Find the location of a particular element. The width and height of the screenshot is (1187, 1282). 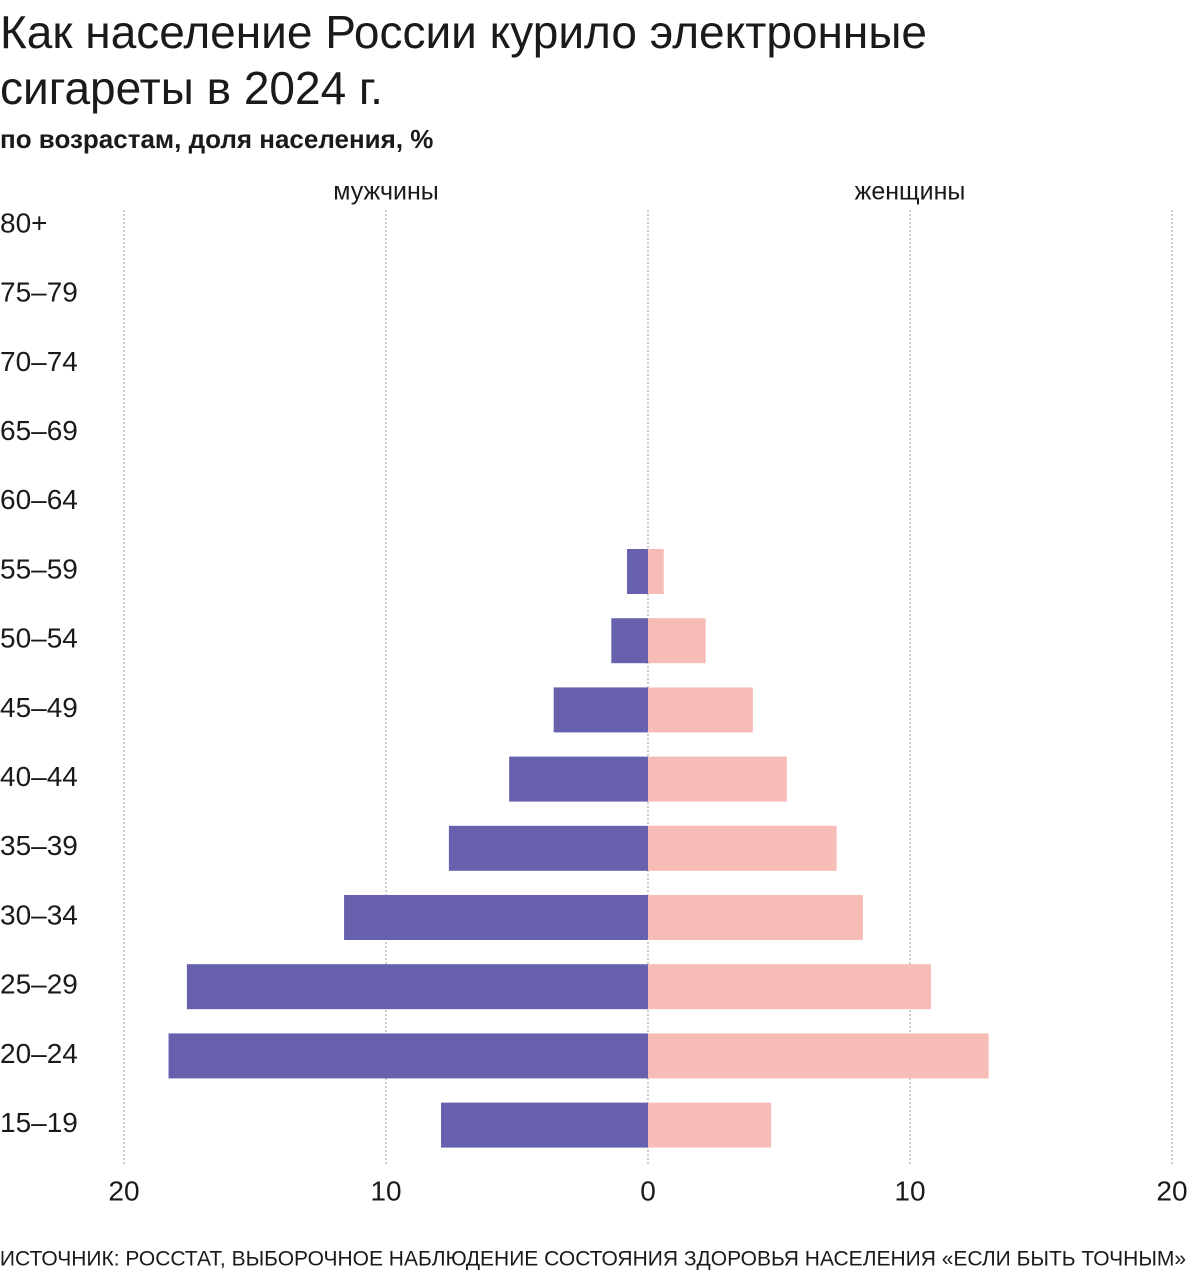

y-tick-label: 15–19 is located at coordinates (39, 1122).